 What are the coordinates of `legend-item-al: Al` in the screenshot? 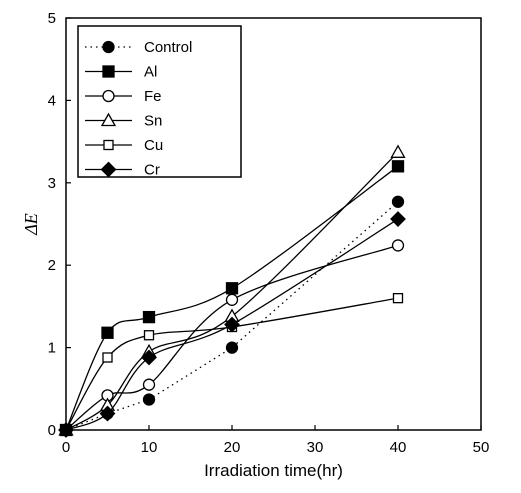 It's located at (121, 72).